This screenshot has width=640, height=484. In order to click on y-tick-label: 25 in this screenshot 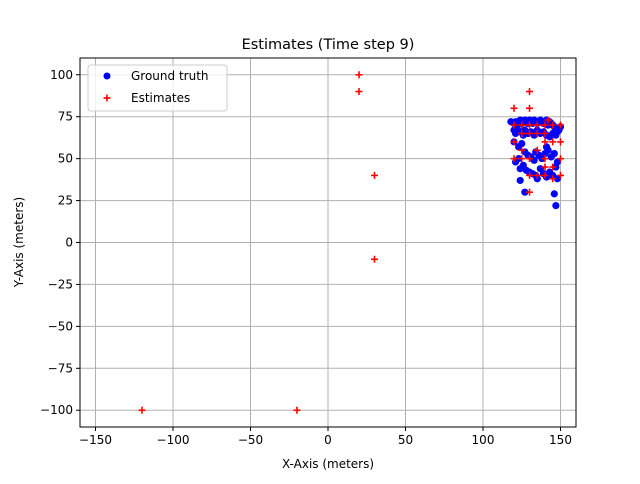, I will do `click(65, 201)`.